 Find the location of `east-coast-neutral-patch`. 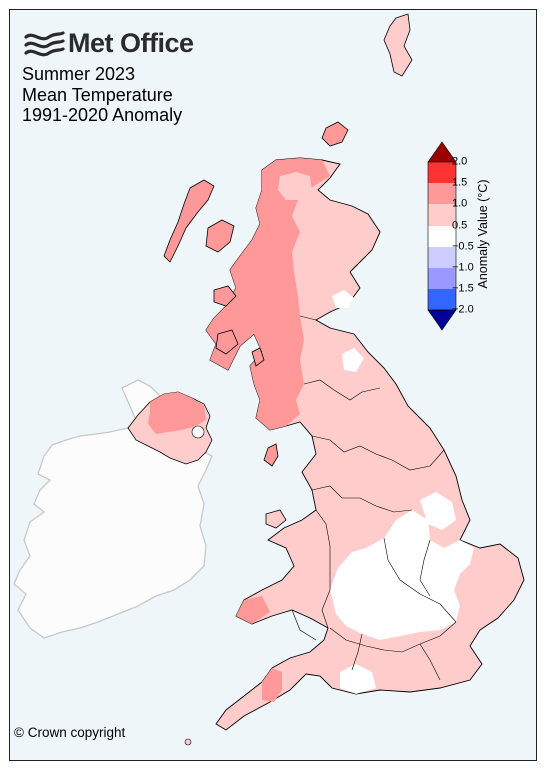

east-coast-neutral-patch is located at coordinates (438, 511).